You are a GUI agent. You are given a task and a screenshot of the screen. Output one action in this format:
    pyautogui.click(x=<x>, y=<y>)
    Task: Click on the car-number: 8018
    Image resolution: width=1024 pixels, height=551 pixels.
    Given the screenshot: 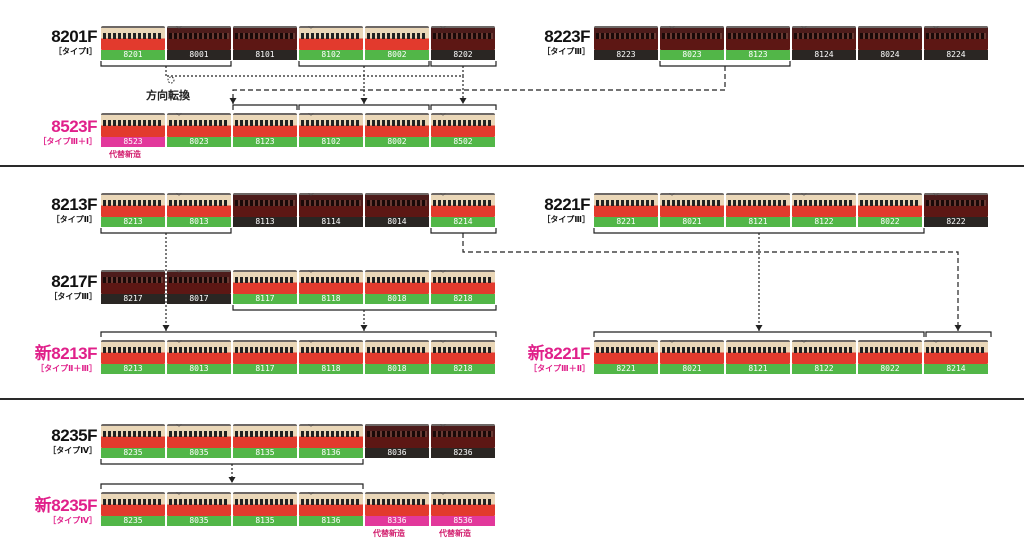 What is the action you would take?
    pyautogui.click(x=397, y=299)
    